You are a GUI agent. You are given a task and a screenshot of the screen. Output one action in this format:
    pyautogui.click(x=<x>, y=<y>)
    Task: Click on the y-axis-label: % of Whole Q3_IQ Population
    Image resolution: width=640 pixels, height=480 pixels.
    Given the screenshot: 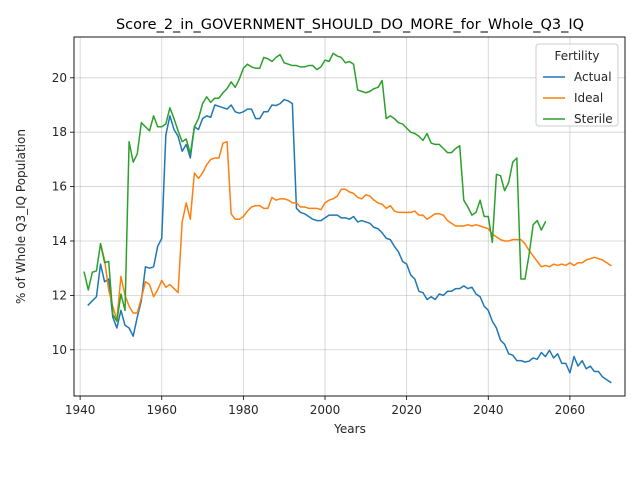 What is the action you would take?
    pyautogui.click(x=21, y=216)
    